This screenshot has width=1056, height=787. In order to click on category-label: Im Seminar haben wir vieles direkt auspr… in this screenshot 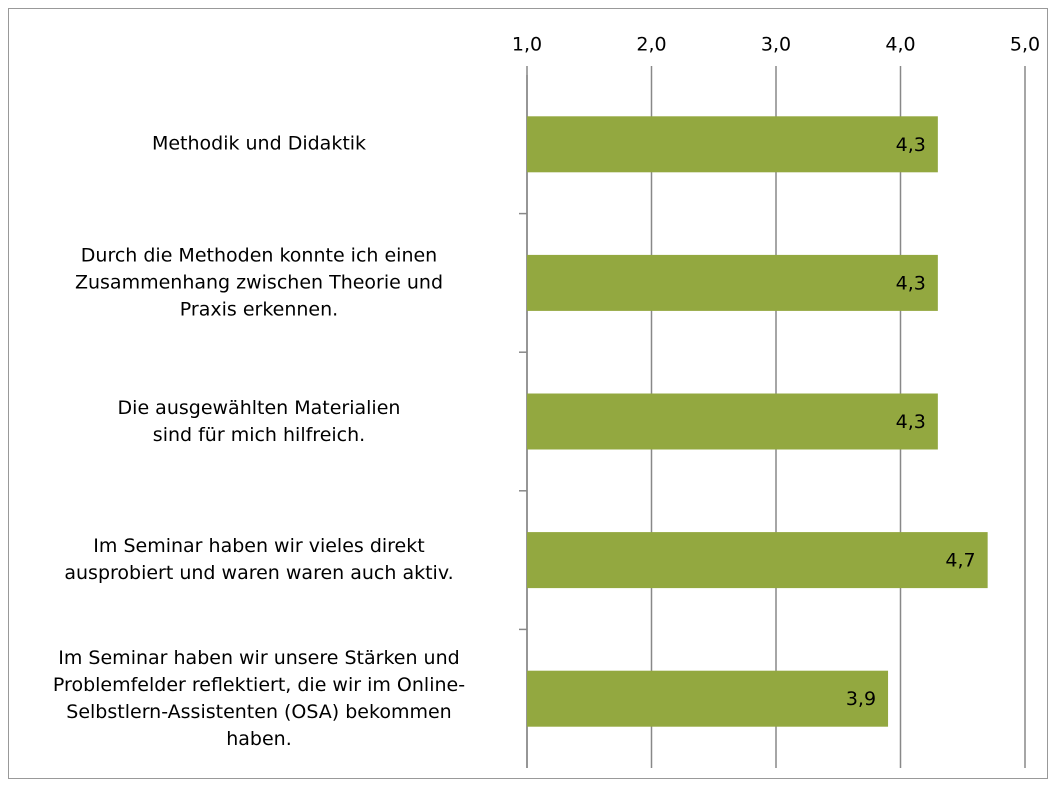, I will do `click(259, 560)`.